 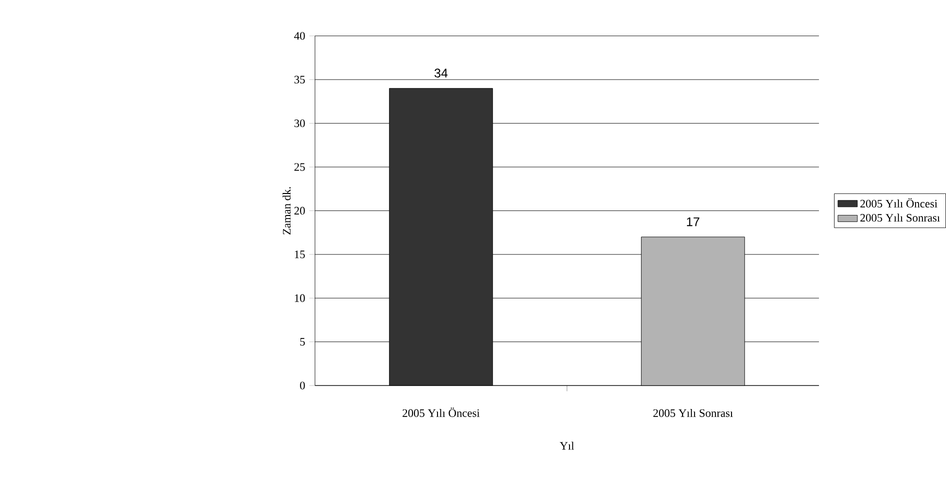 What do you see at coordinates (567, 446) in the screenshot?
I see `x-axis-title: Yıl` at bounding box center [567, 446].